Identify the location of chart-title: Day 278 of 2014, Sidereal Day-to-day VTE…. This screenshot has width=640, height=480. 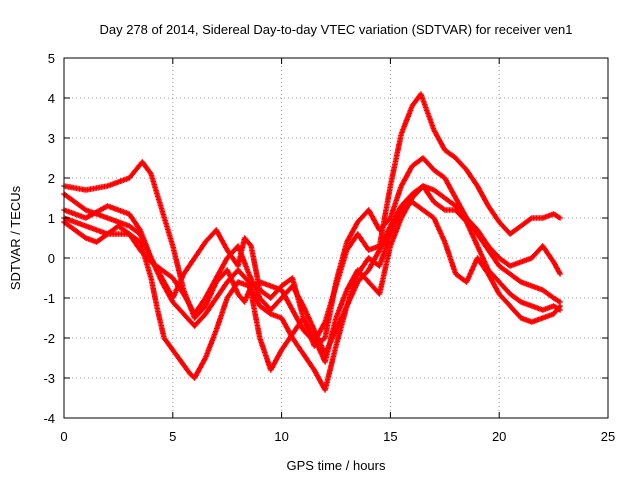
(335, 29).